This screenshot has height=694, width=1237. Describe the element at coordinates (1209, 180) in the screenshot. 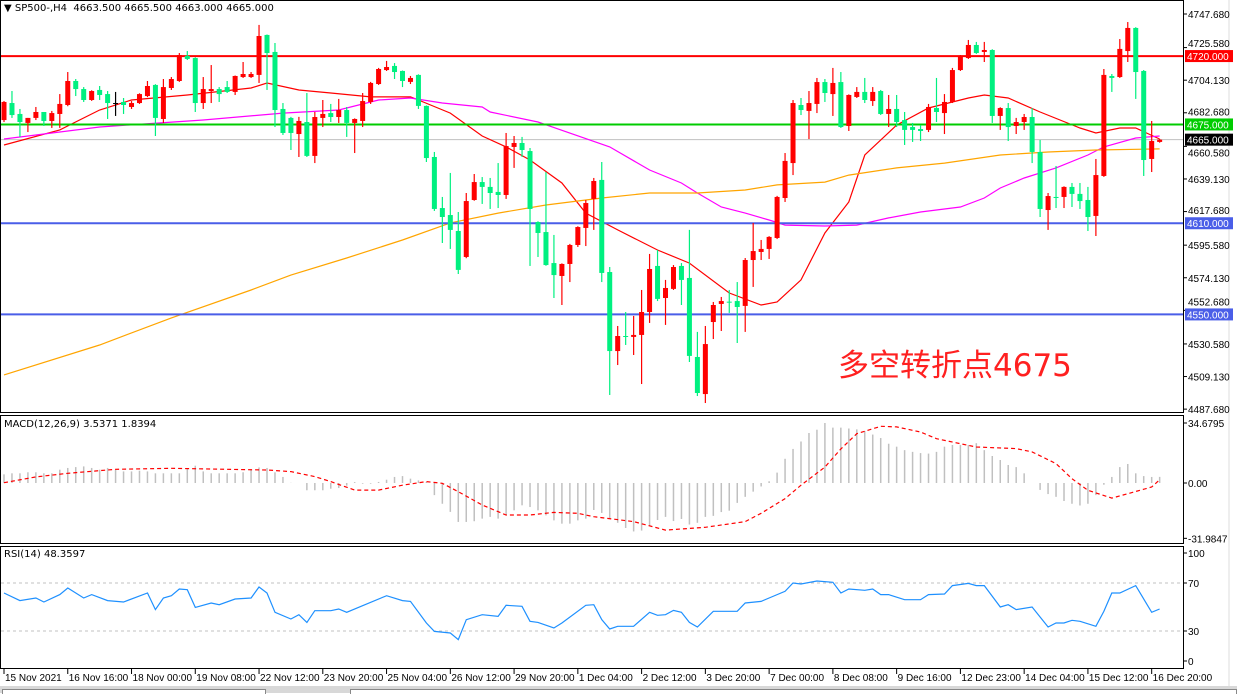

I see `price-axis-label: 4639.130` at that location.